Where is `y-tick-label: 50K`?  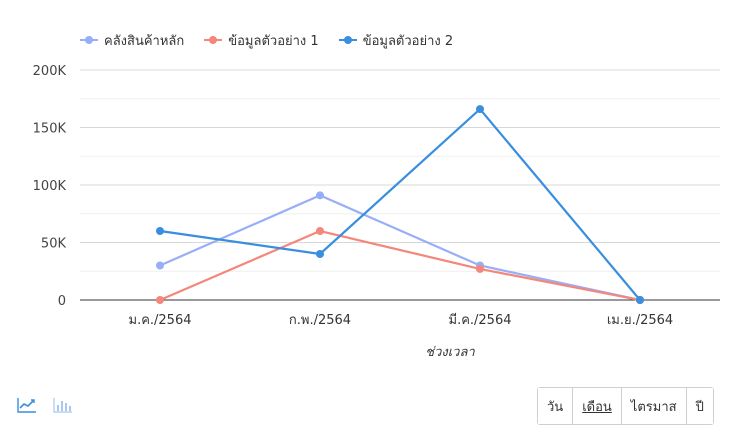
y-tick-label: 50K is located at coordinates (54, 244).